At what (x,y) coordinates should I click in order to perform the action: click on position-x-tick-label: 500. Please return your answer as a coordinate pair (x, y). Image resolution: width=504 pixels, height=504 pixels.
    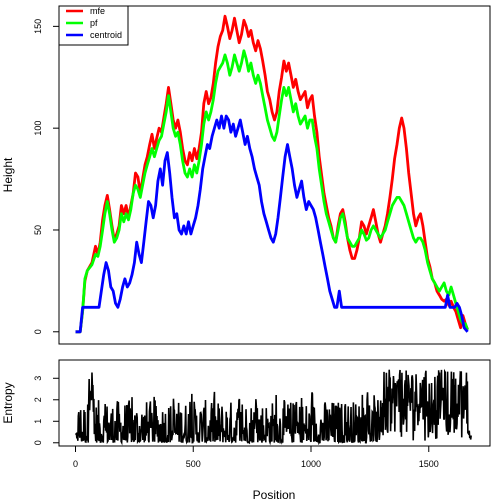
    Looking at the image, I should click on (193, 464).